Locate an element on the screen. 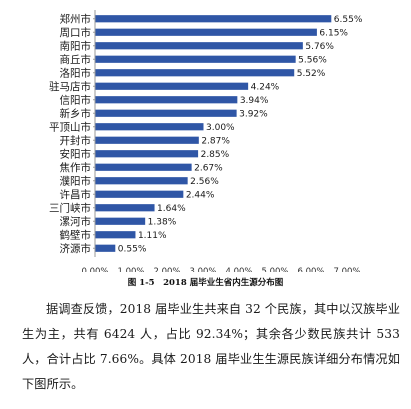 This screenshot has width=411, height=409. x-tick-label: 3.00% is located at coordinates (202, 269).